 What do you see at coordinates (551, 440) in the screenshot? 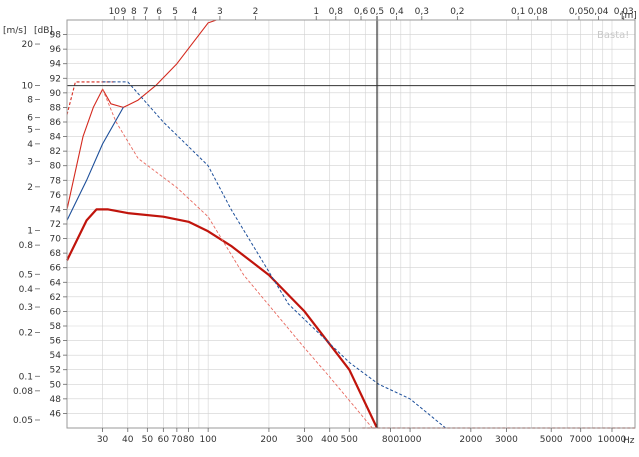
I see `x-tick-label: 5000` at bounding box center [551, 440].